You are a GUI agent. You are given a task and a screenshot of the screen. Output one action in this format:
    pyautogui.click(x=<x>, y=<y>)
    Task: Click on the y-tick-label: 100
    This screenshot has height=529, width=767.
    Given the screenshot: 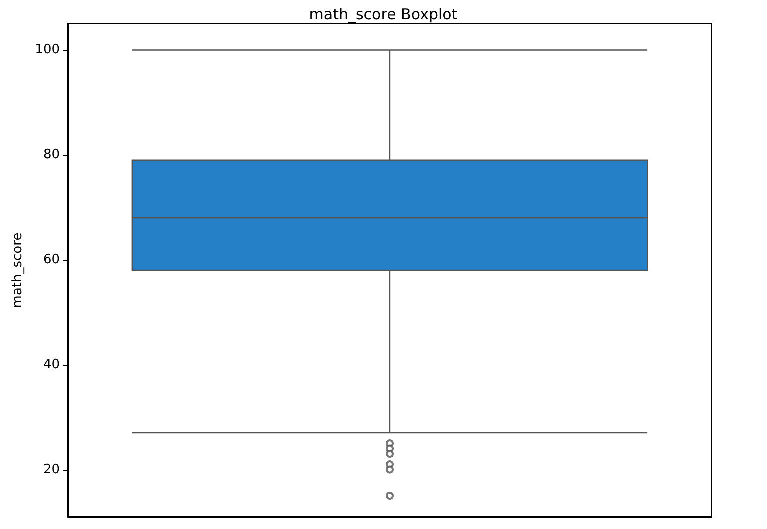 What is the action you would take?
    pyautogui.click(x=47, y=50)
    